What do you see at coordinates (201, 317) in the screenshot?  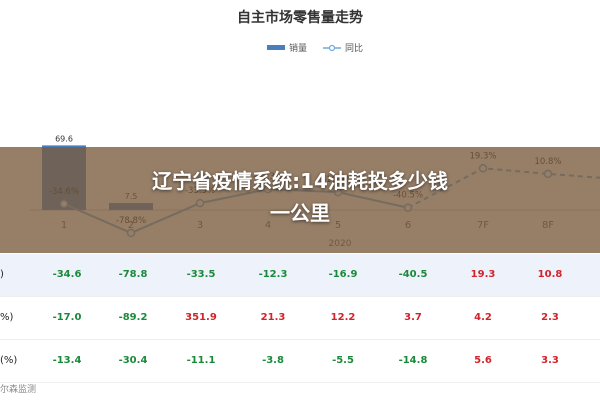 I see `table-cell: 351.9` at bounding box center [201, 317].